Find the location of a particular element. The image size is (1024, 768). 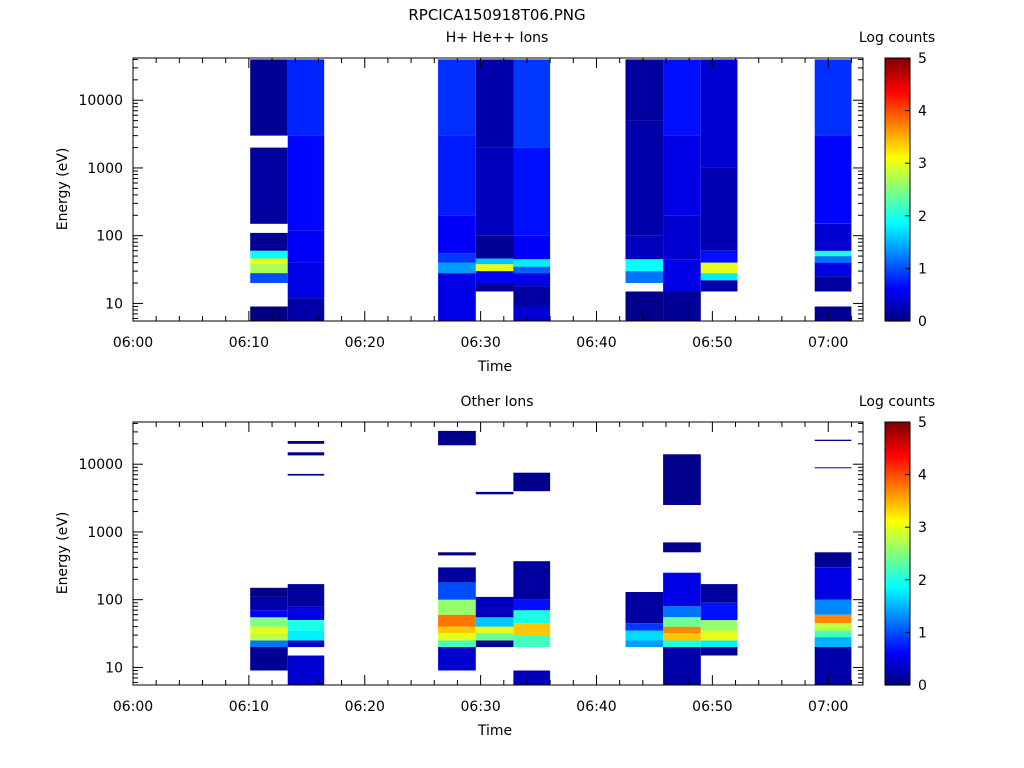

x-tick-label: 06:20 is located at coordinates (365, 343).